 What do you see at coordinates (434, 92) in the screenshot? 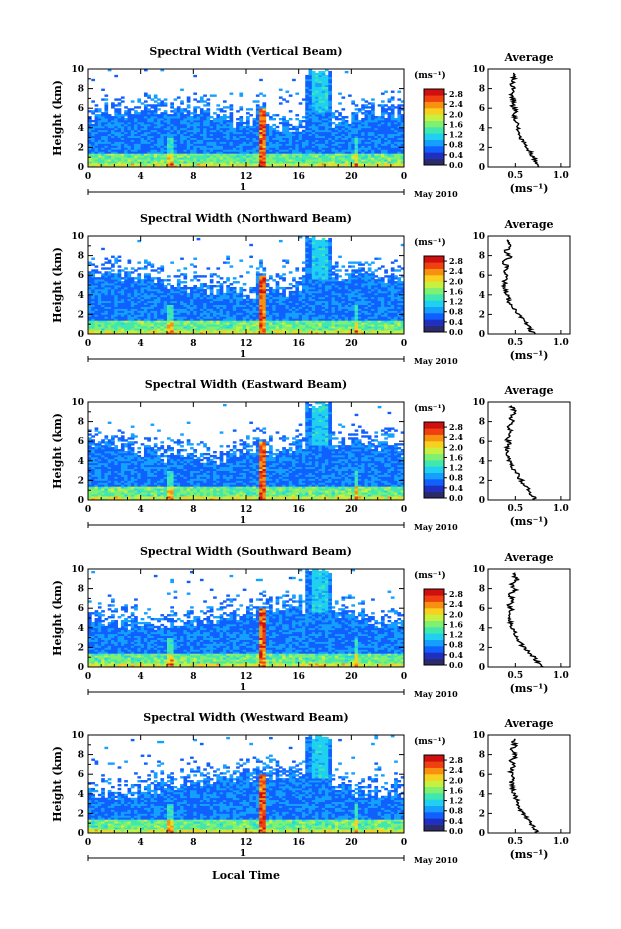
I see `colorbar-swatch` at bounding box center [434, 92].